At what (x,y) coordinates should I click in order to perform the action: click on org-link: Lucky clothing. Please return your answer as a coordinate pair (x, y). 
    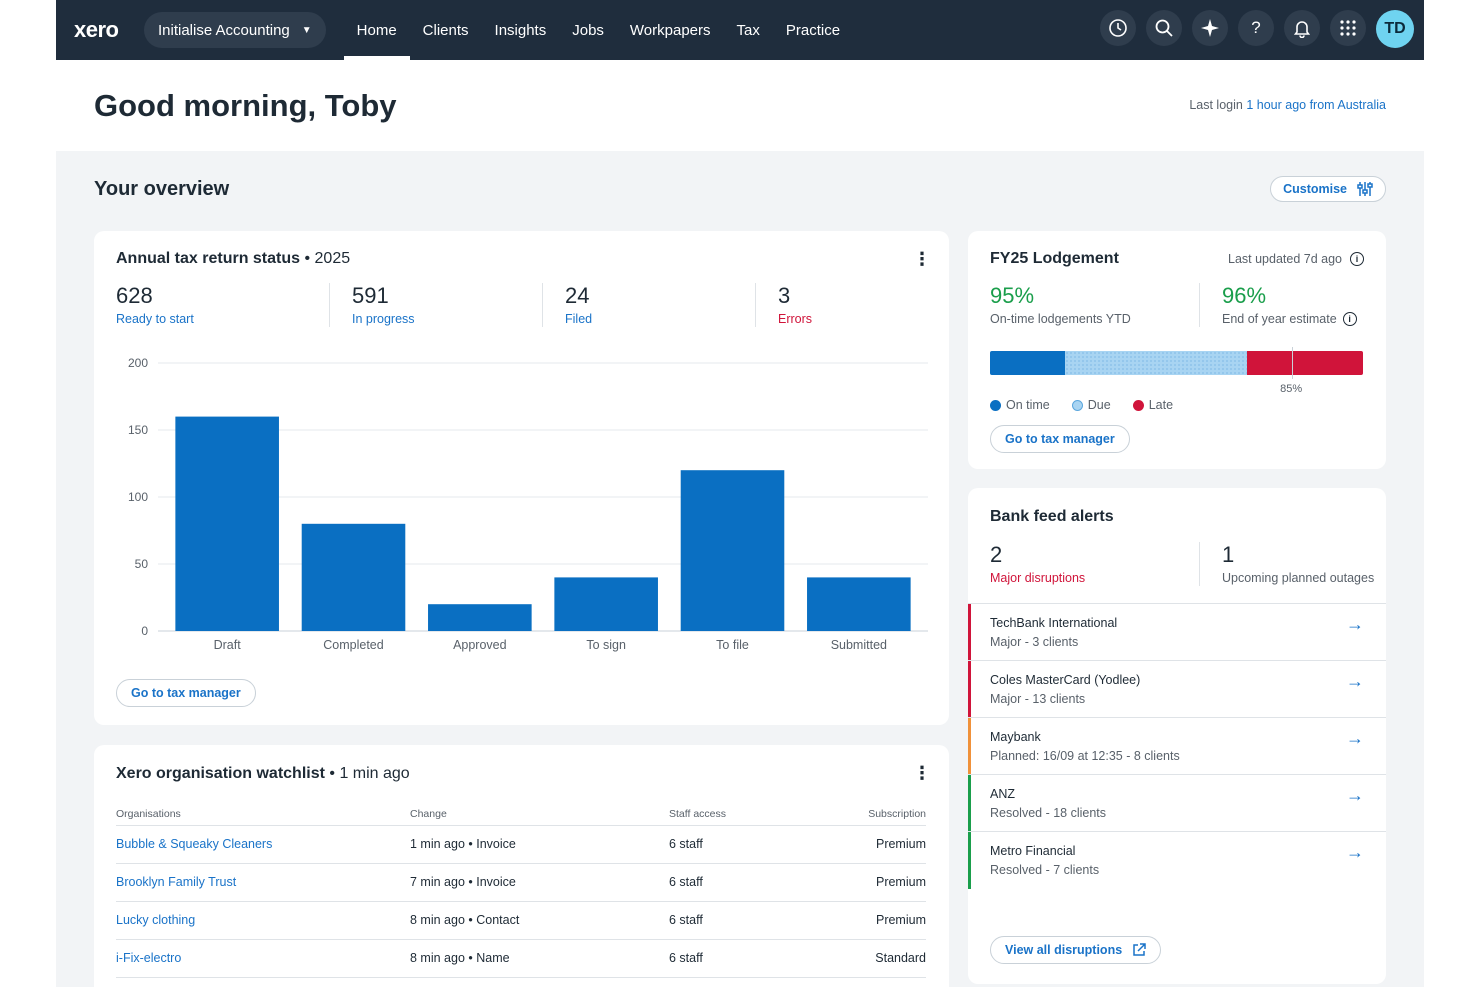
    Looking at the image, I should click on (263, 920).